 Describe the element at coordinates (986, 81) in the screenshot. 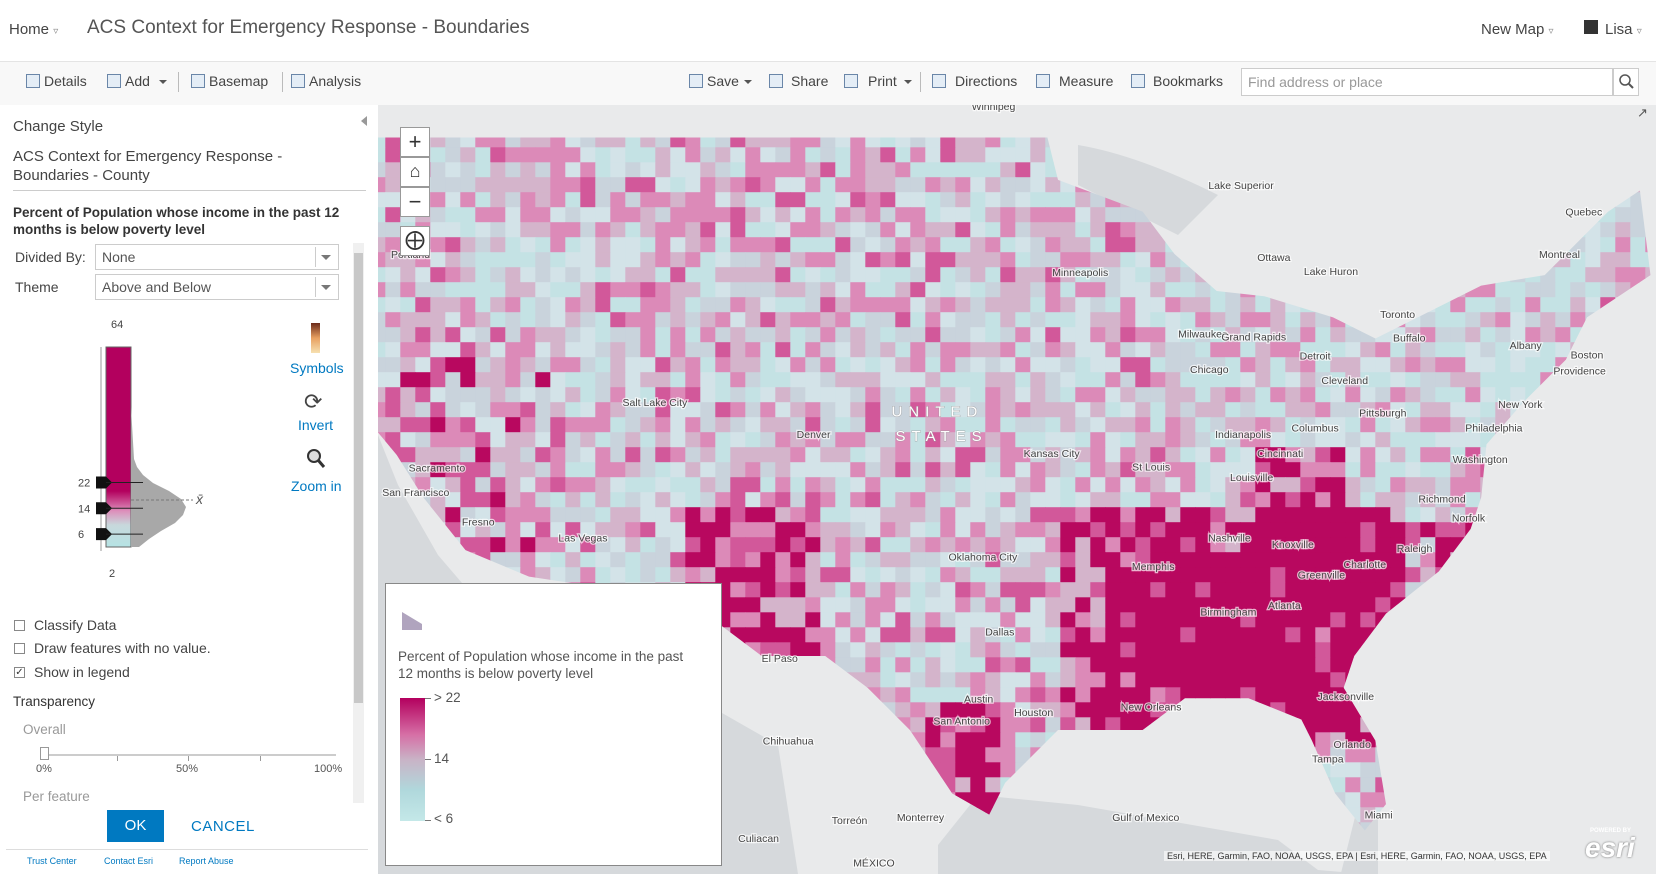

I see `toolbar-button: Directions` at that location.